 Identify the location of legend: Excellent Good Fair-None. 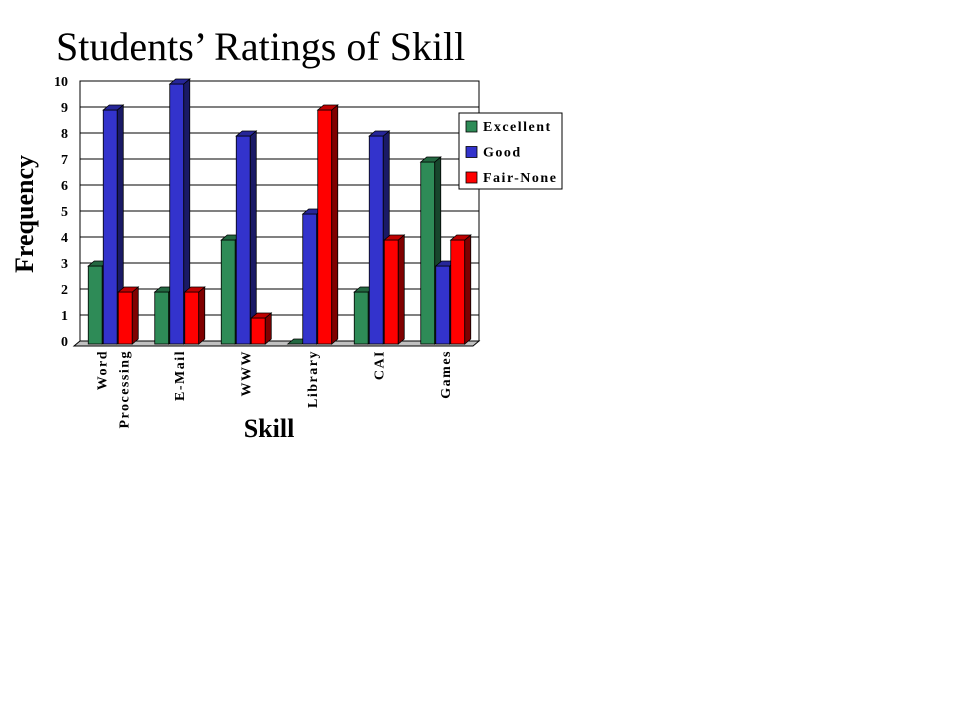
(510, 151).